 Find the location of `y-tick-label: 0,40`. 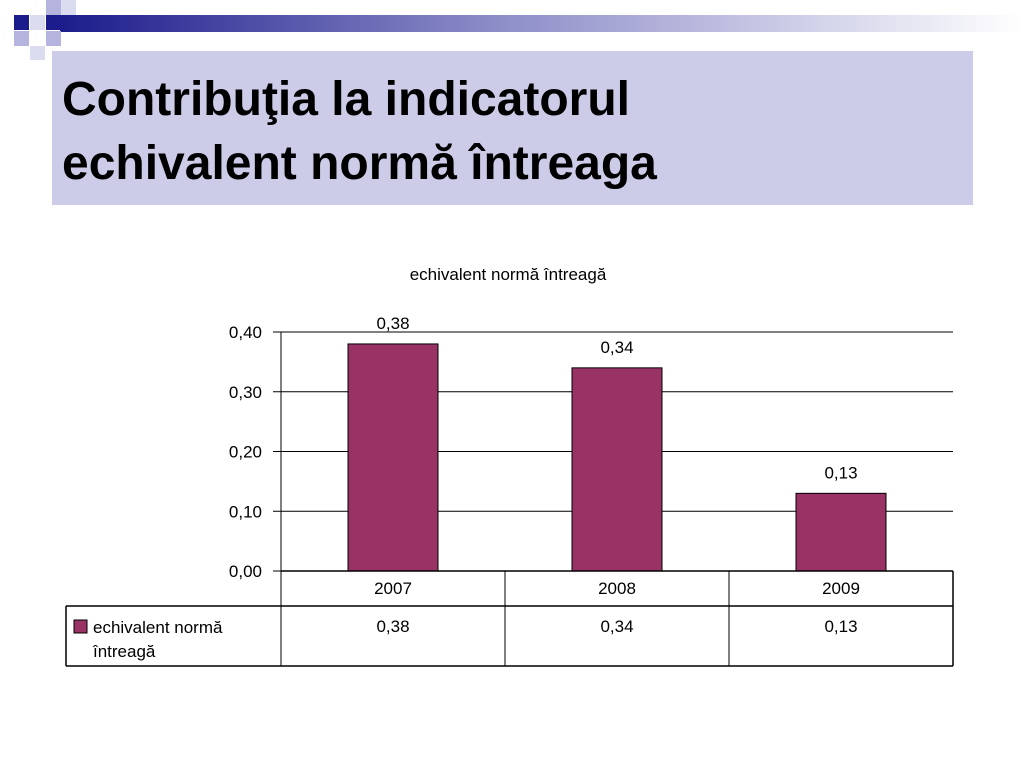

y-tick-label: 0,40 is located at coordinates (245, 332).